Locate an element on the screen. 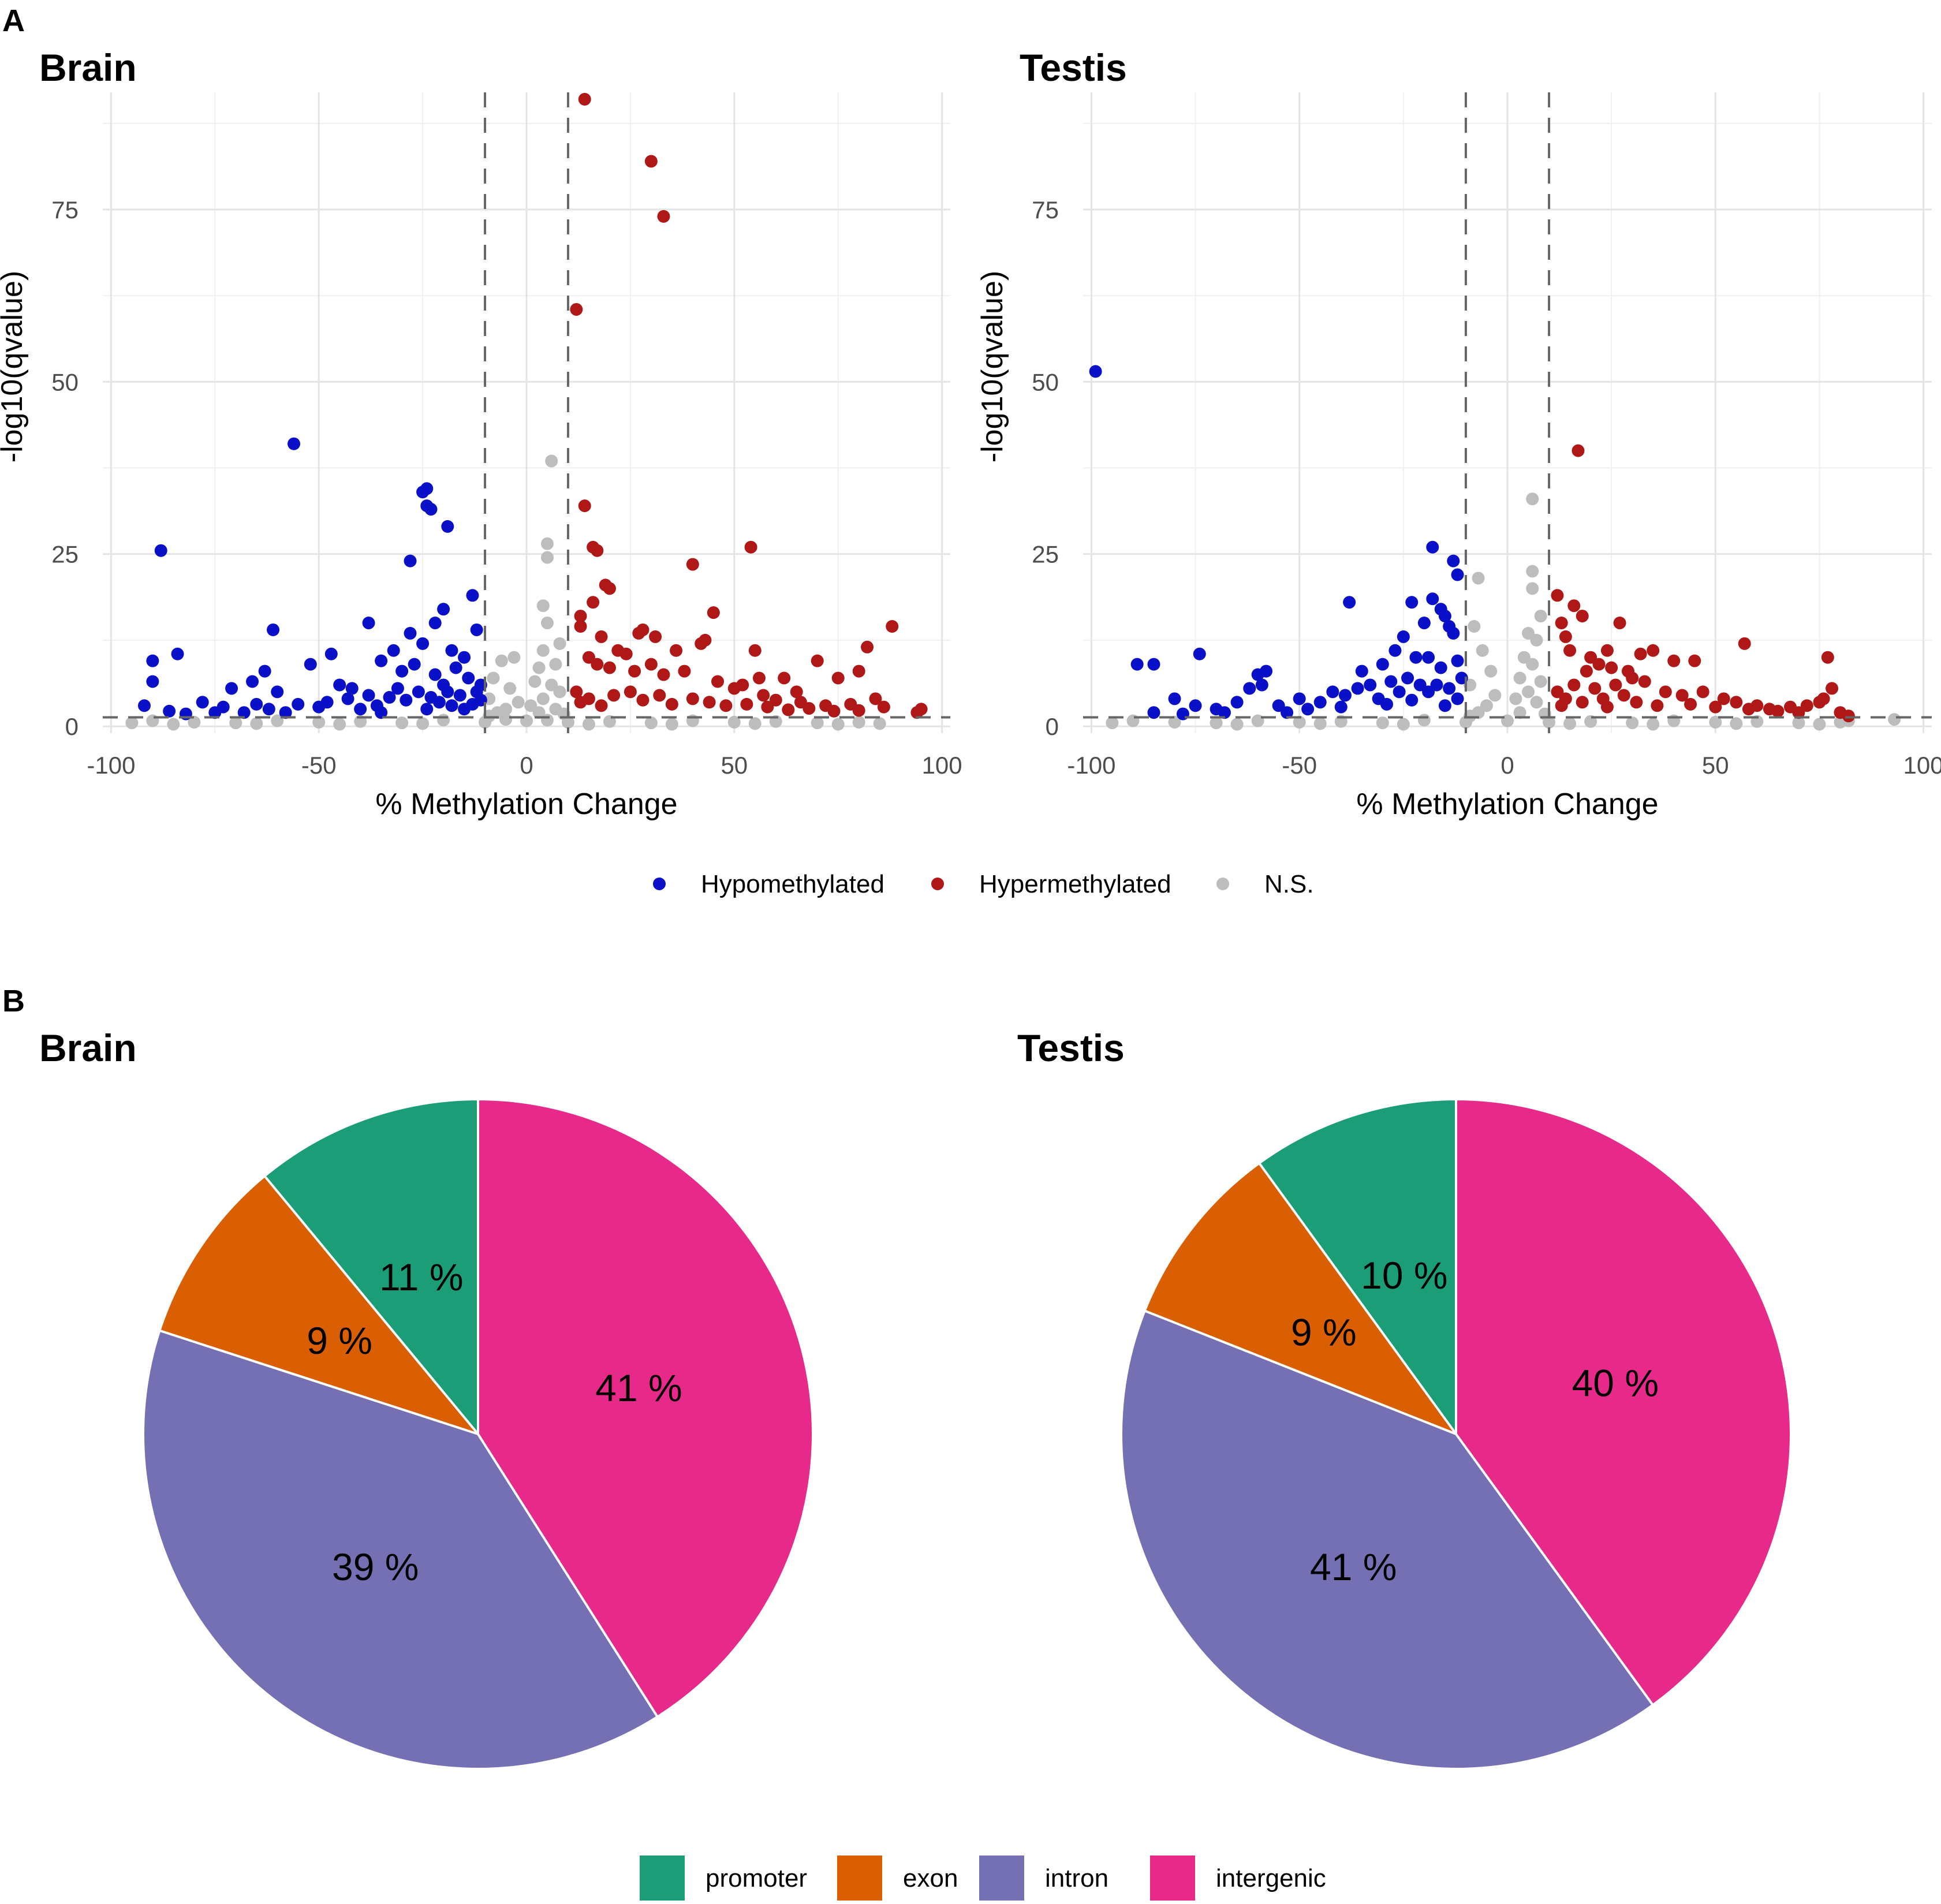 This screenshot has height=1904, width=1941. legend-swatch-intron is located at coordinates (1001, 1878).